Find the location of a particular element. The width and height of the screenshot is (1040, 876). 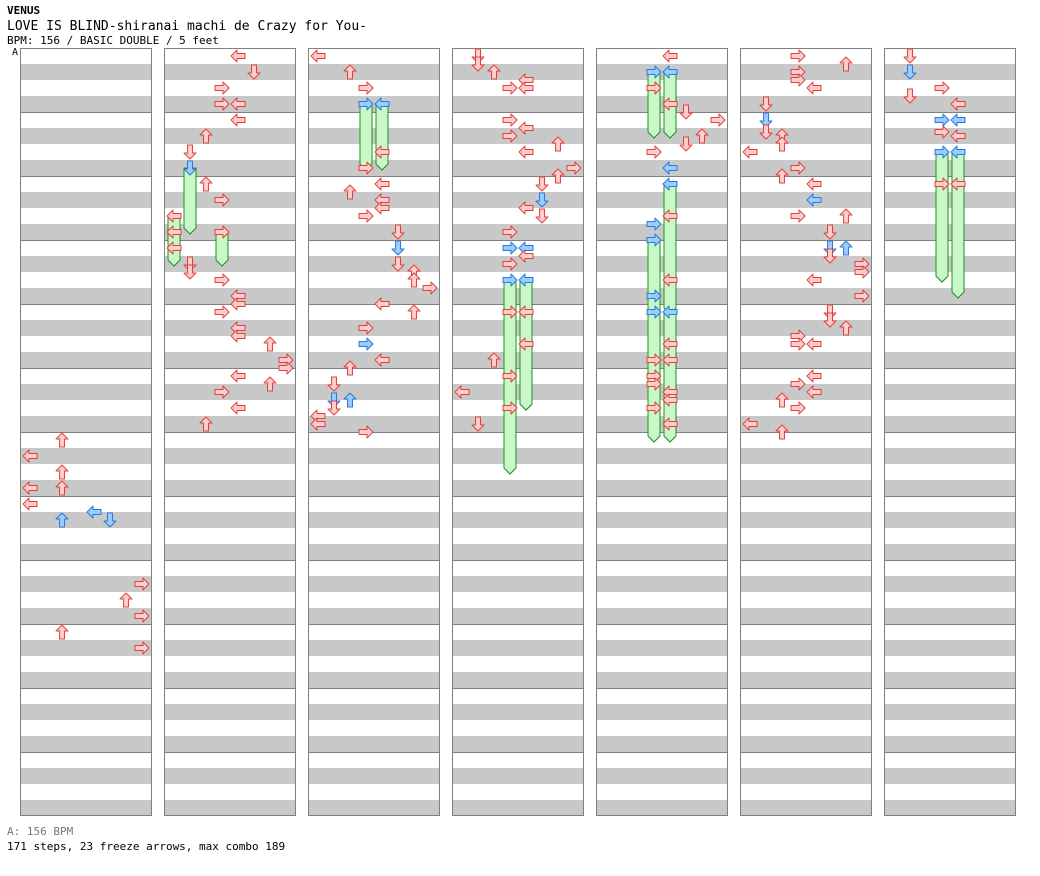

chart-meta: BPM: 156 / BASIC DOUBLE / 5 feet is located at coordinates (113, 40).